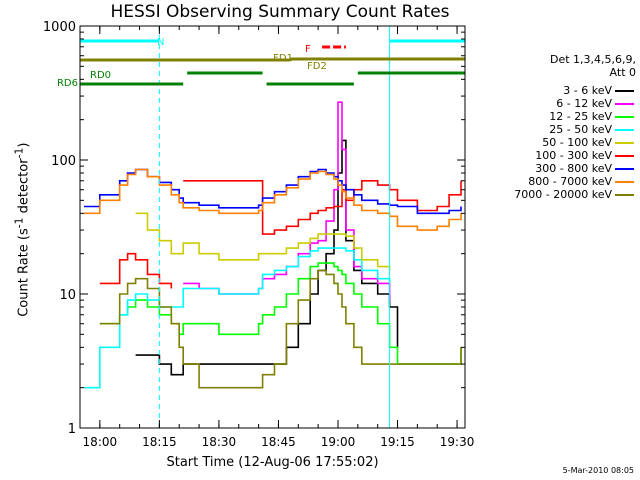 Image resolution: width=640 pixels, height=480 pixels. I want to click on y-tick-label-2: 100, so click(63, 161).